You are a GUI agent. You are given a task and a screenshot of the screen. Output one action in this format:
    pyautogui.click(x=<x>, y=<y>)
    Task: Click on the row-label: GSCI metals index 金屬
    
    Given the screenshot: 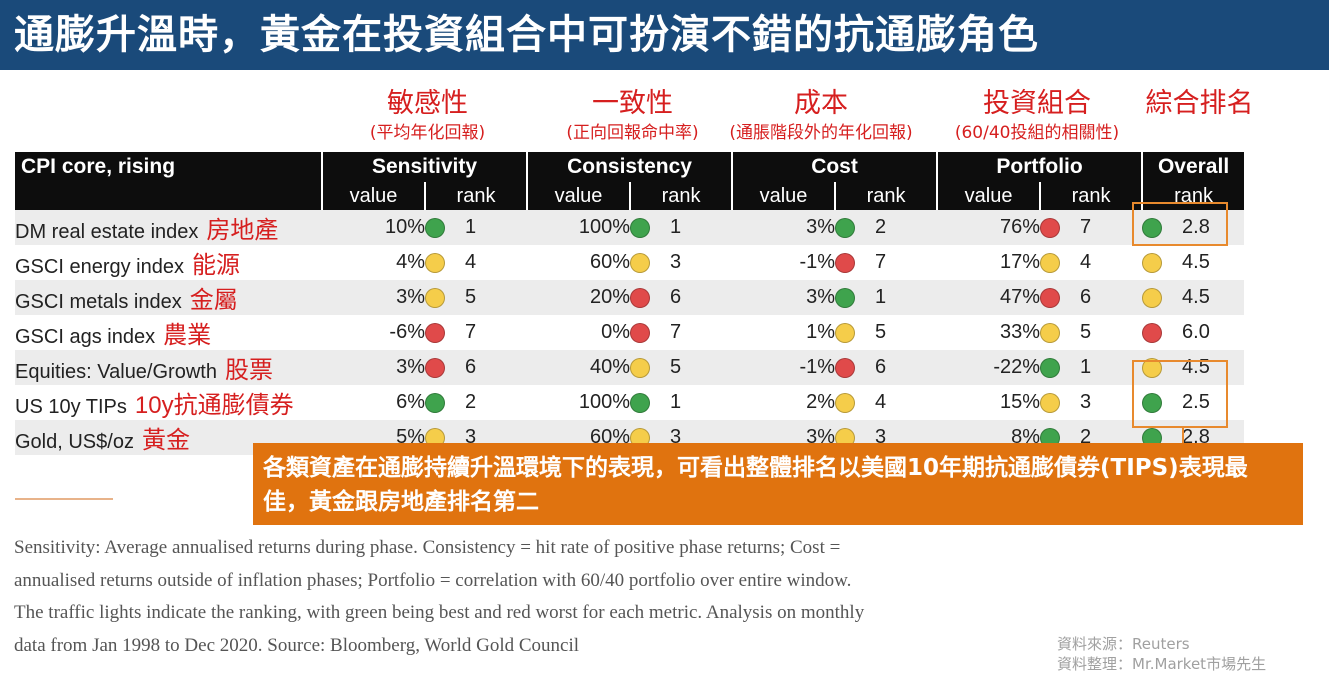 What is the action you would take?
    pyautogui.click(x=168, y=297)
    